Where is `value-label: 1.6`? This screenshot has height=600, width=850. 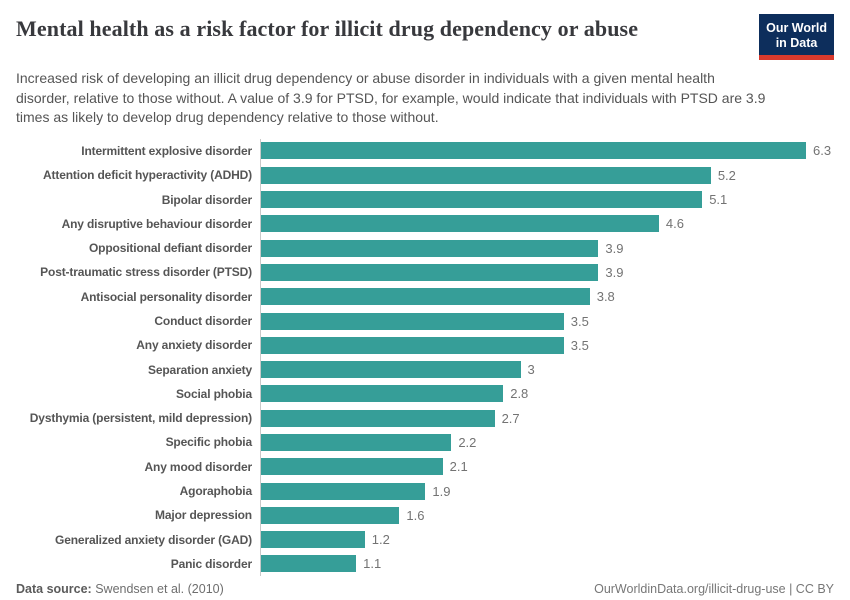
value-label: 1.6 is located at coordinates (415, 515).